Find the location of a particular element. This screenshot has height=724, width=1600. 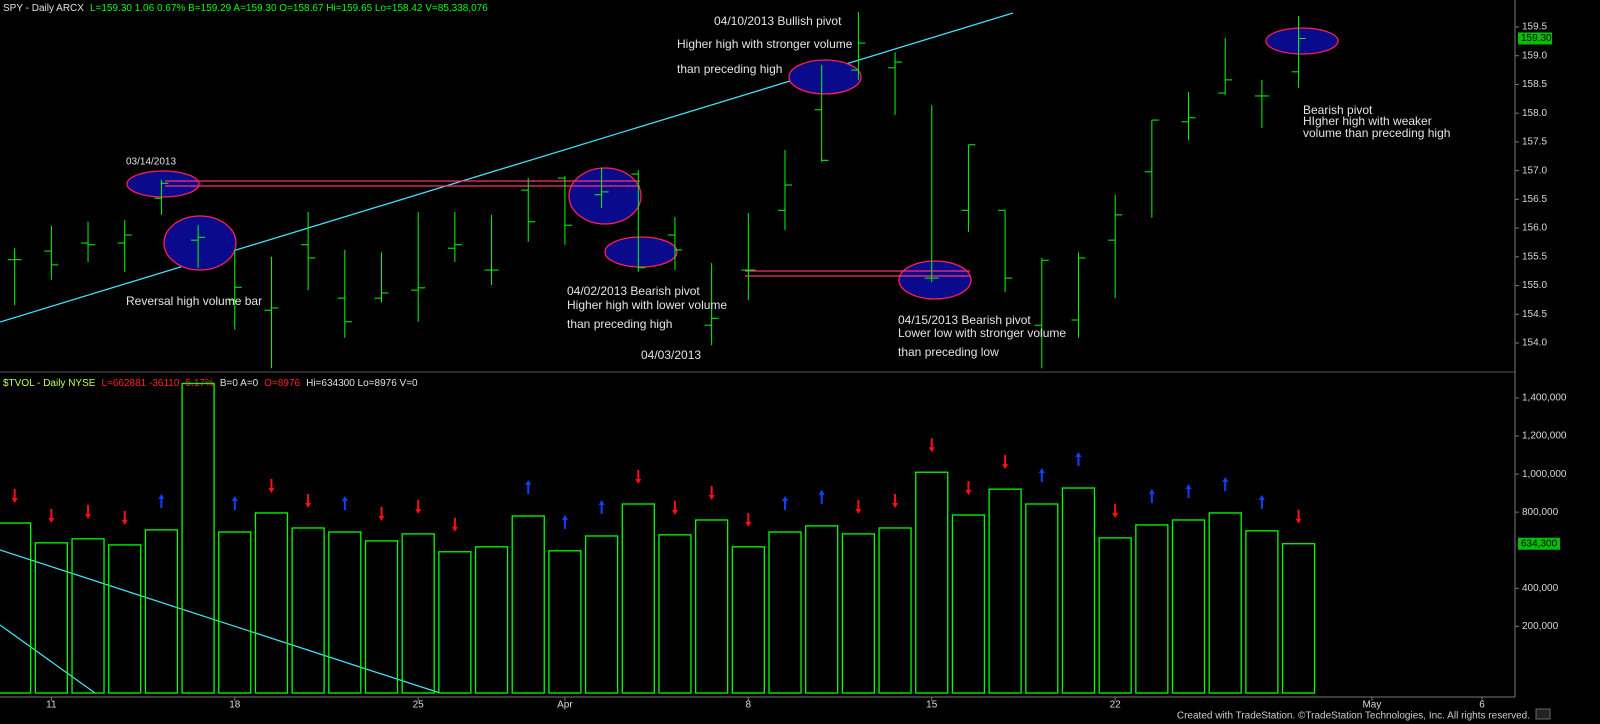

y-tick-label: 156.5 is located at coordinates (1534, 199).